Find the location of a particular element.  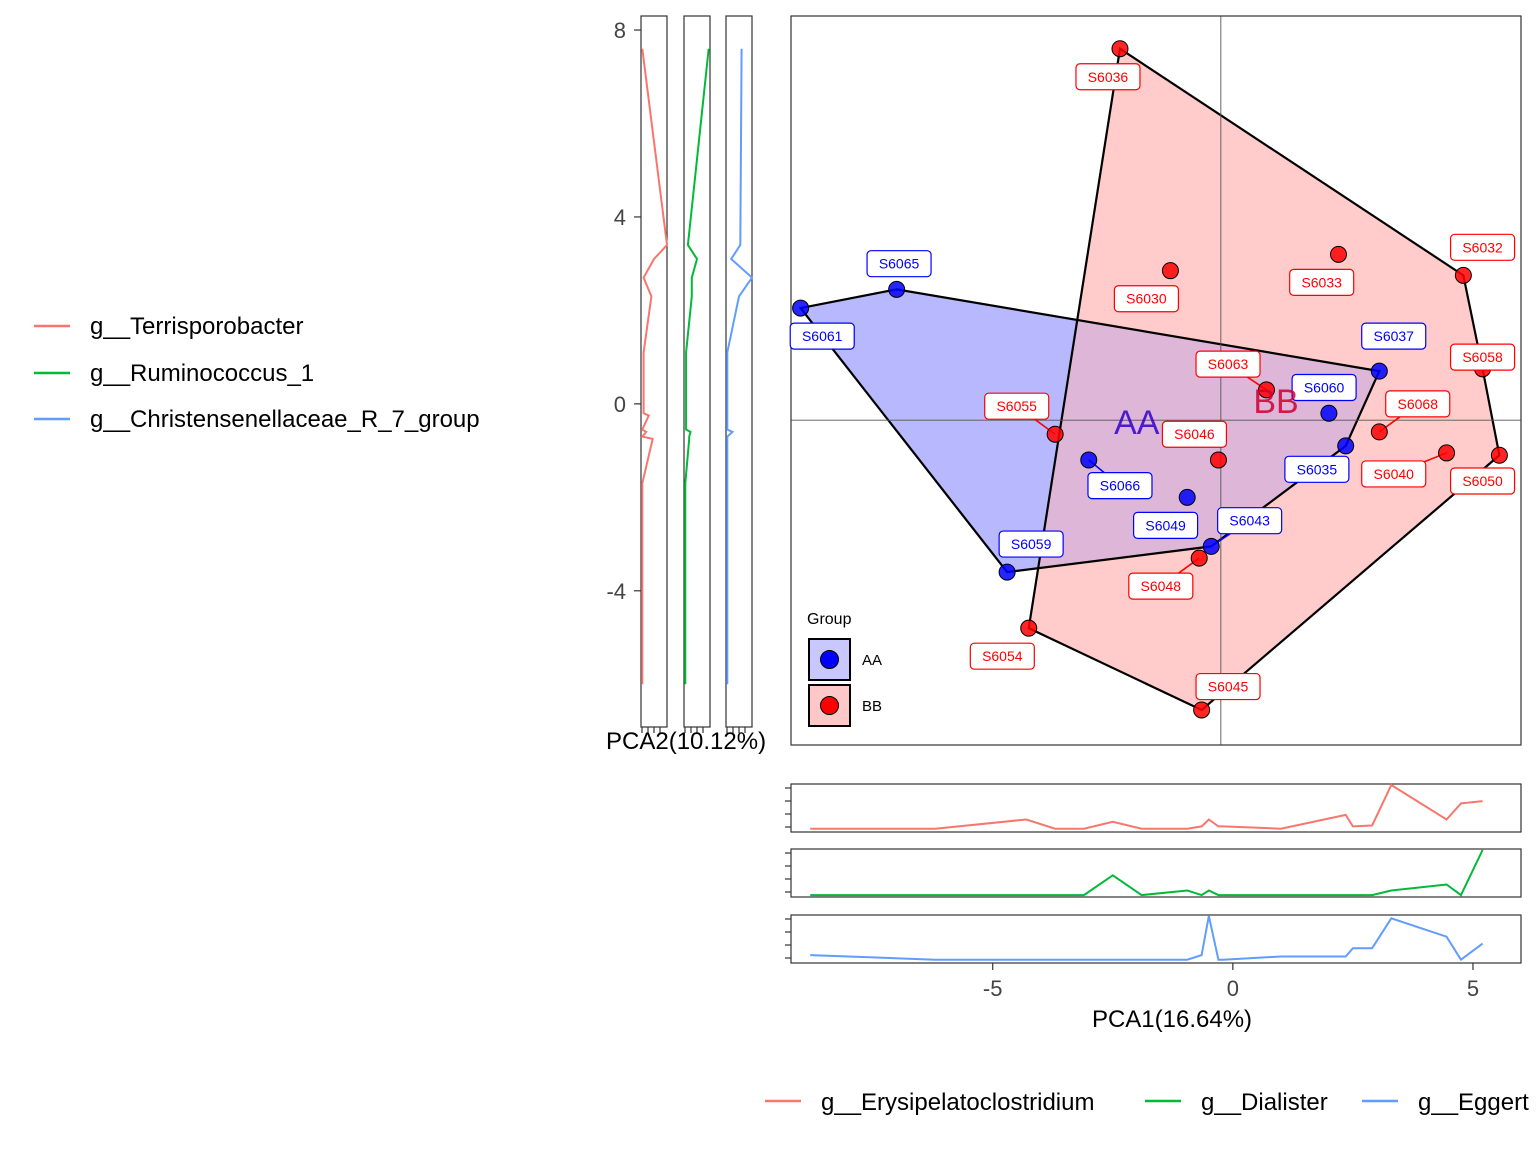

group-label-bb: BB is located at coordinates (1275, 402).